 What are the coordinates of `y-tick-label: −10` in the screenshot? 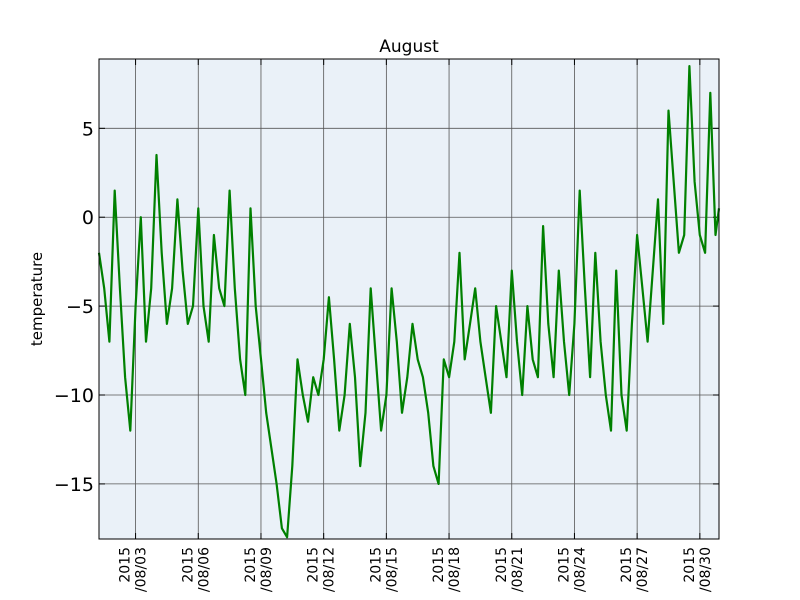 It's located at (74, 396).